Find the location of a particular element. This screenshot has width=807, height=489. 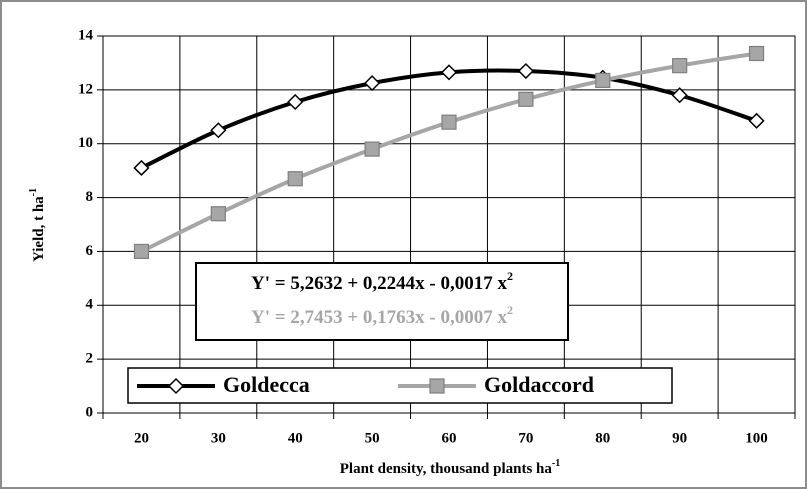

x-tick-label: 100 is located at coordinates (756, 438).